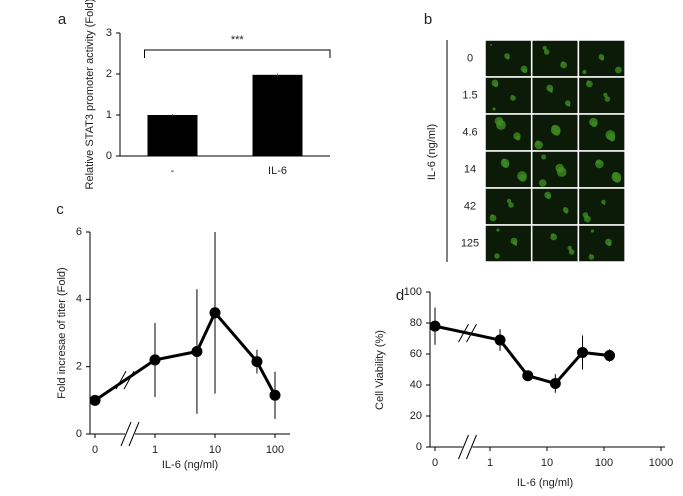 Image resolution: width=683 pixels, height=496 pixels. What do you see at coordinates (109, 115) in the screenshot?
I see `y-tick-label: 1` at bounding box center [109, 115].